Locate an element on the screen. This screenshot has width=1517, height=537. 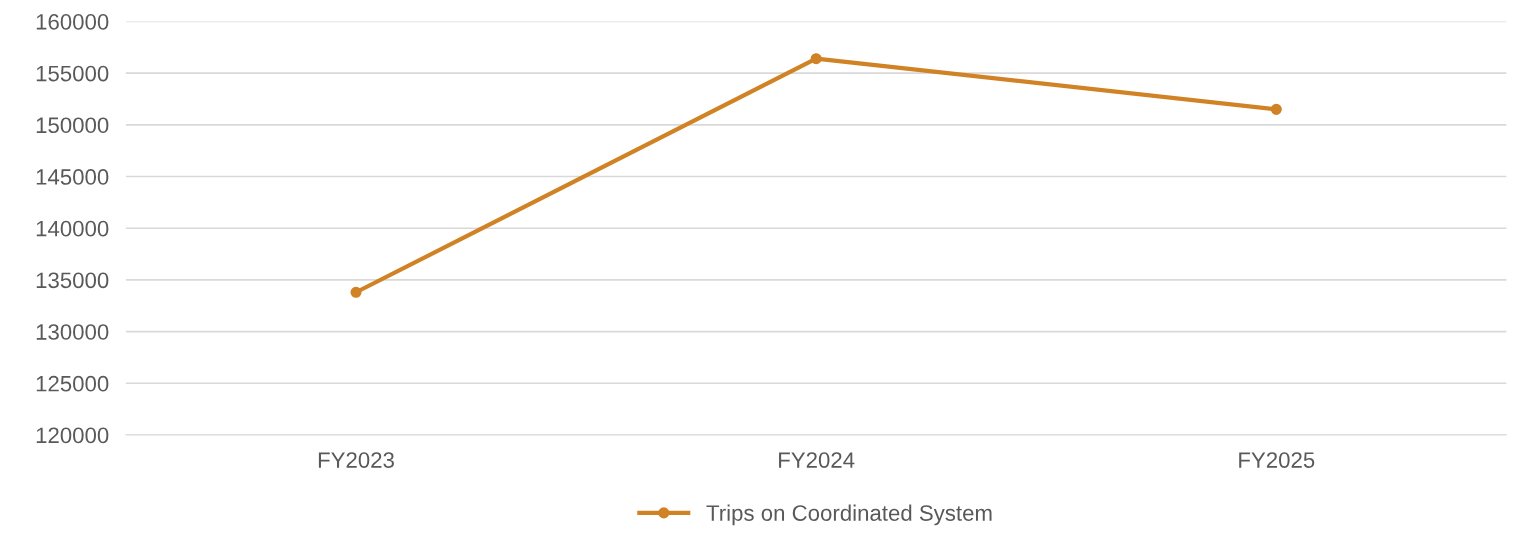
y-tick-label: 145000 is located at coordinates (72, 177).